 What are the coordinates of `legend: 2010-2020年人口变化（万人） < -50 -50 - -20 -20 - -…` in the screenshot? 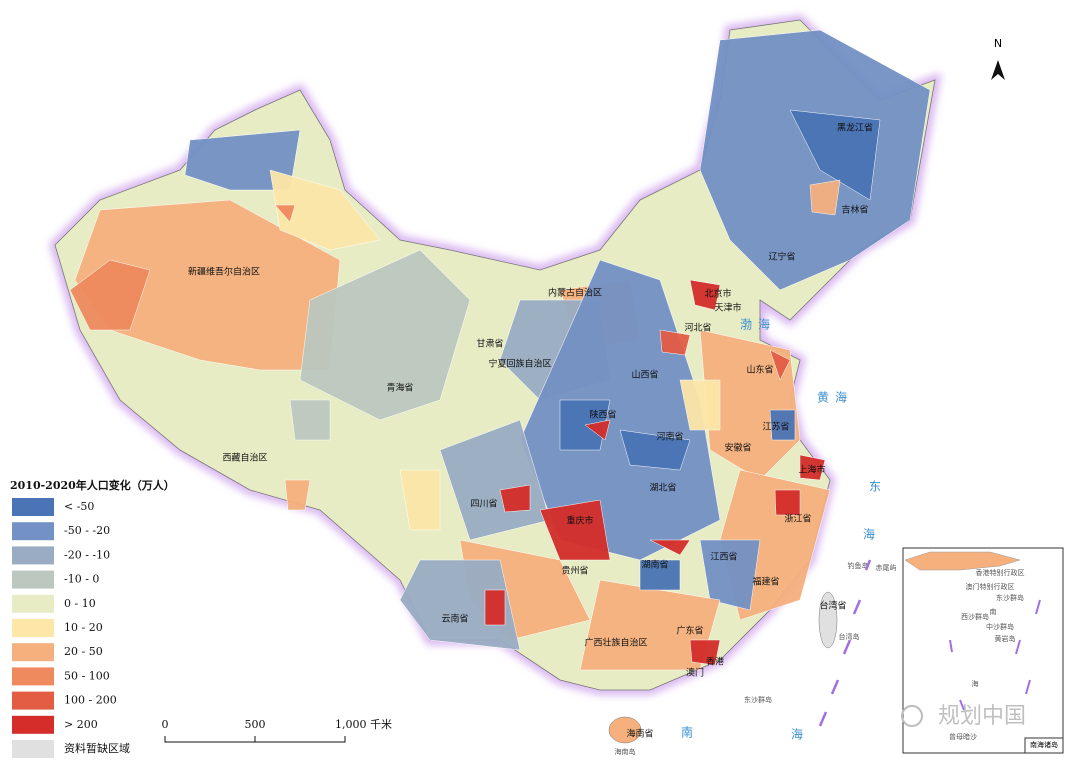 It's located at (92, 618).